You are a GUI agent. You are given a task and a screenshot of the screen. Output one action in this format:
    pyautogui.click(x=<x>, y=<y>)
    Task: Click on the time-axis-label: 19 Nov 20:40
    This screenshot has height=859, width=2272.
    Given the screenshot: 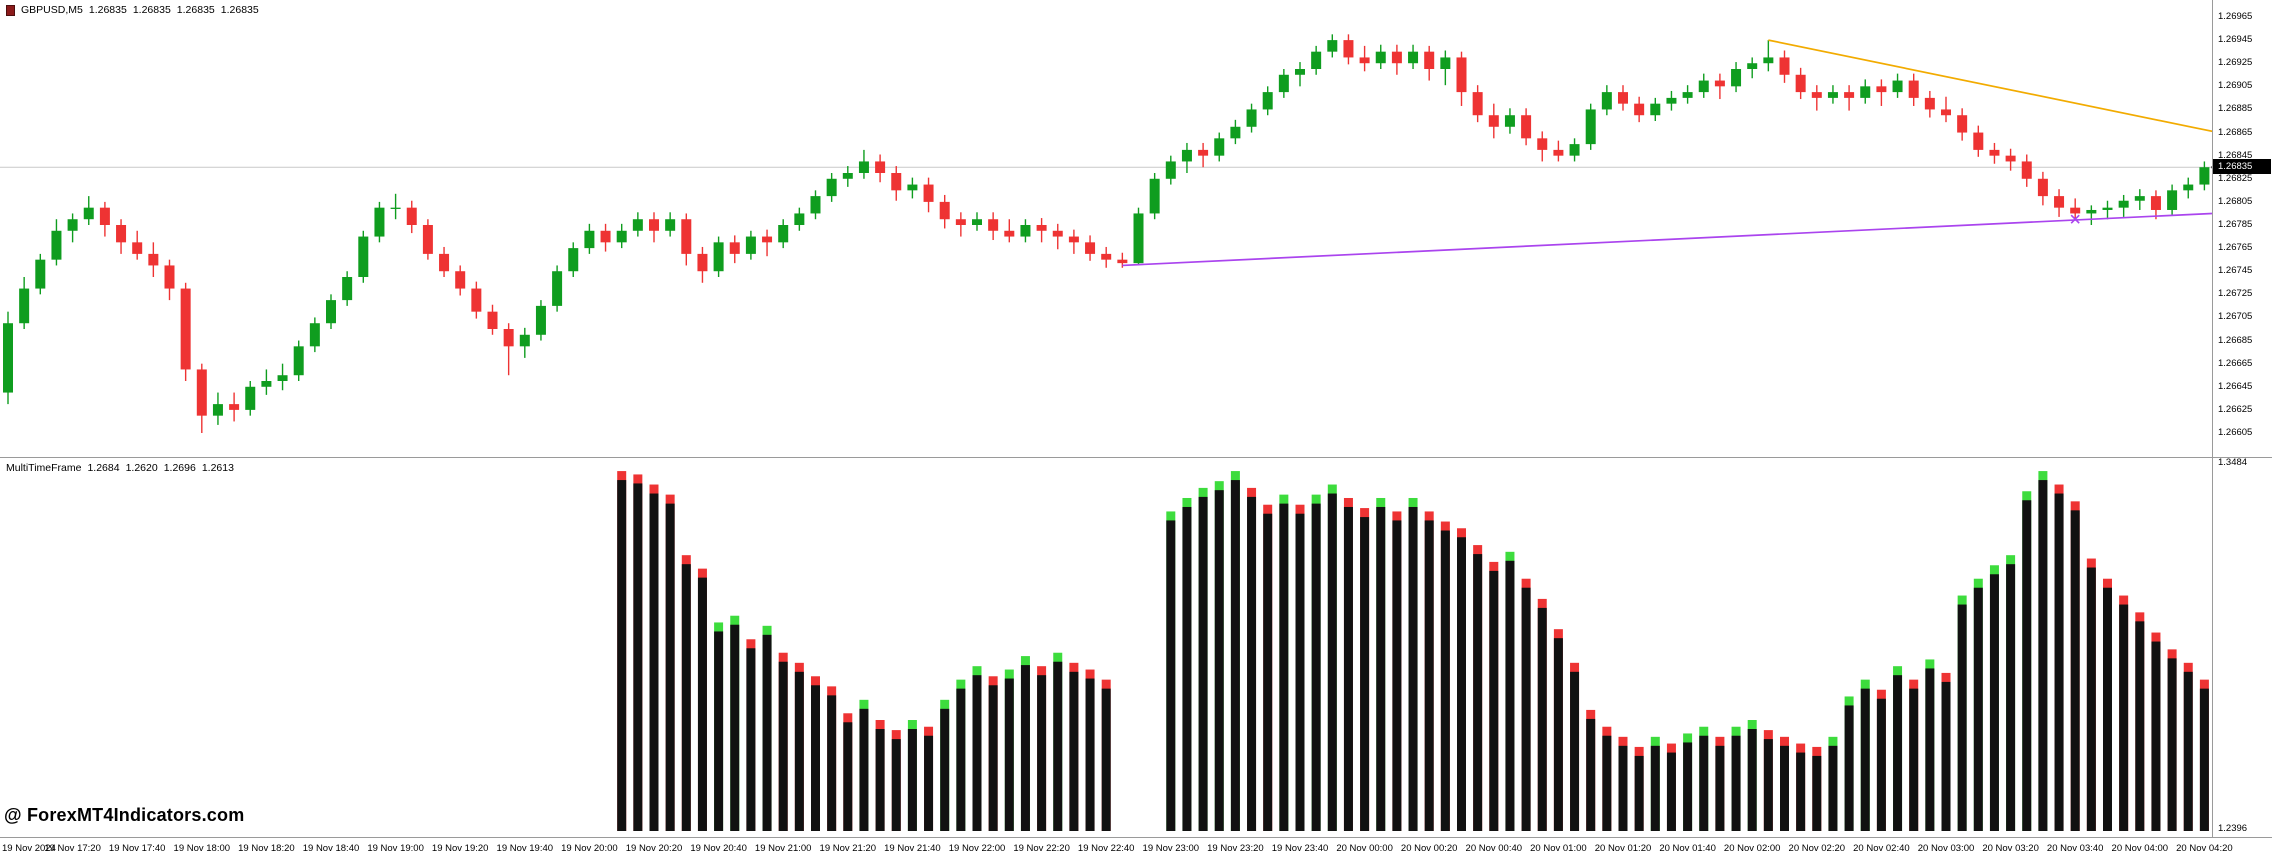 What is the action you would take?
    pyautogui.click(x=718, y=848)
    